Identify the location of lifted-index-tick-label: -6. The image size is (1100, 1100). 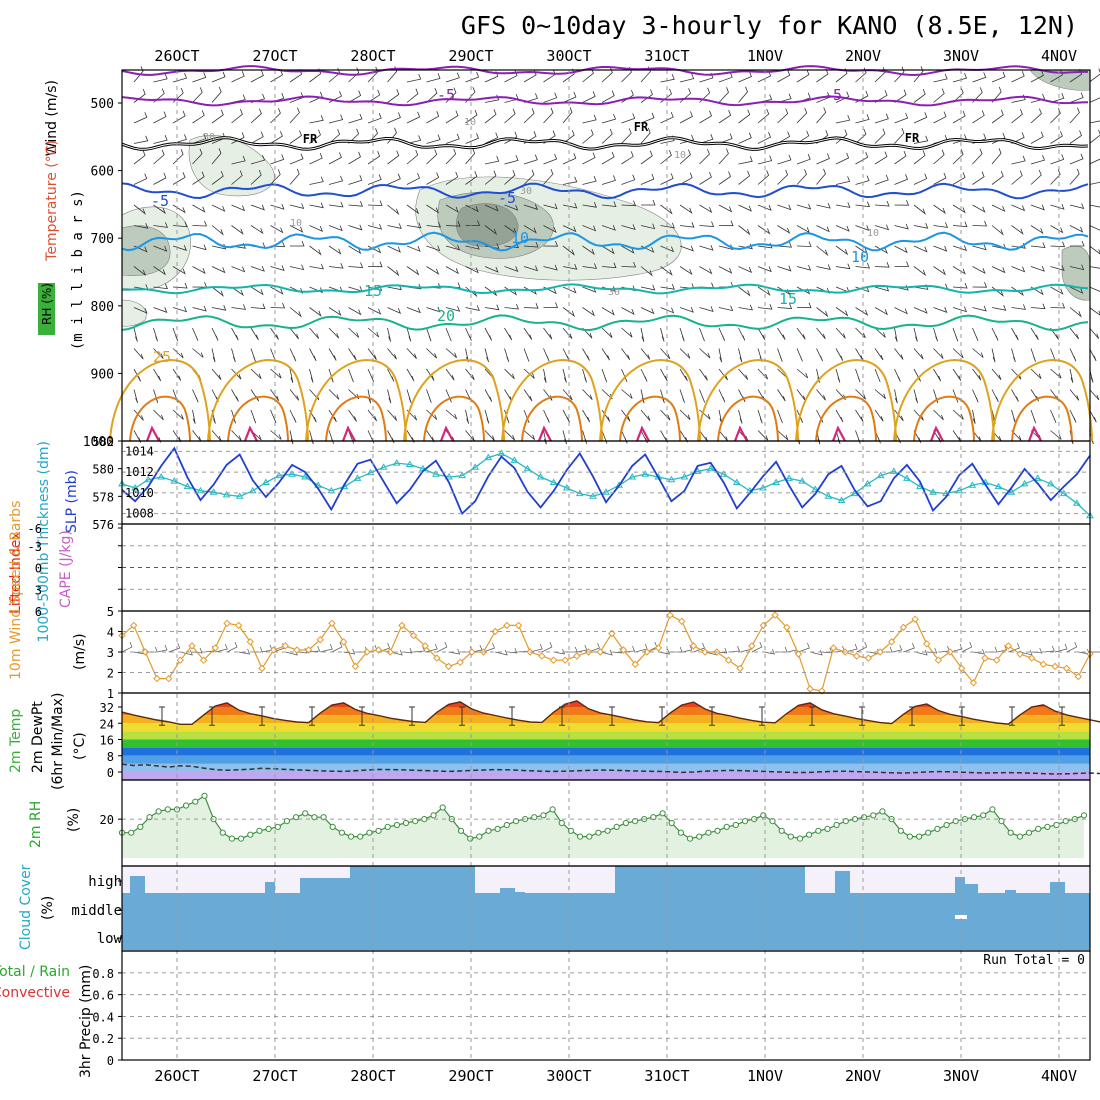
(35, 529).